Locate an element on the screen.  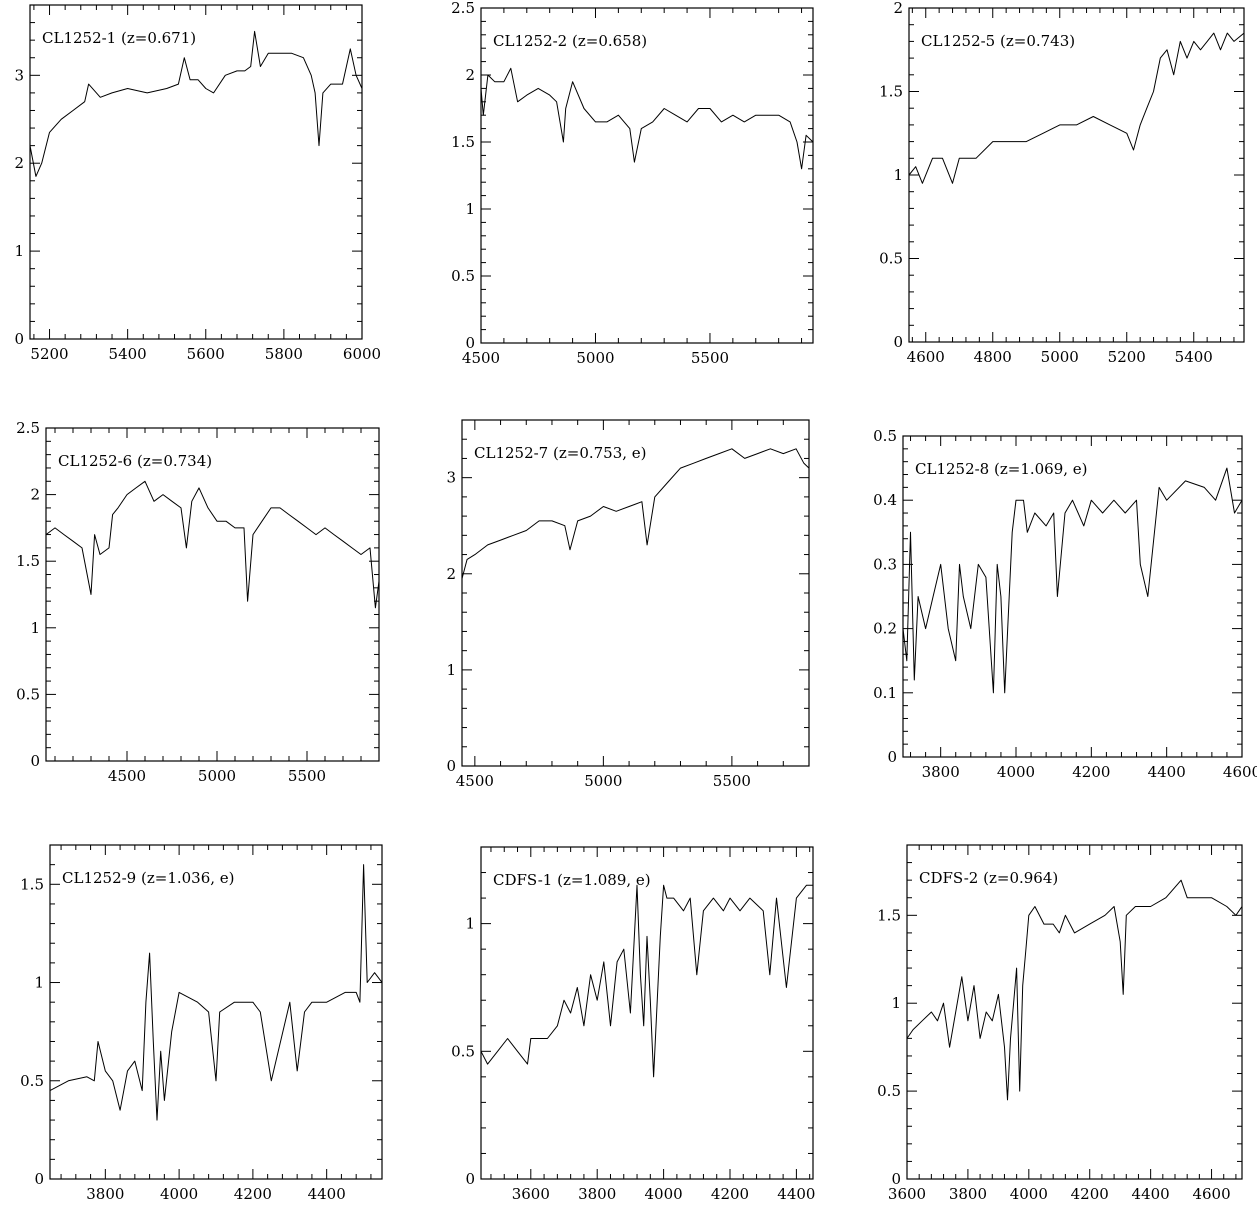
x-tick-label: 4800 is located at coordinates (993, 357).